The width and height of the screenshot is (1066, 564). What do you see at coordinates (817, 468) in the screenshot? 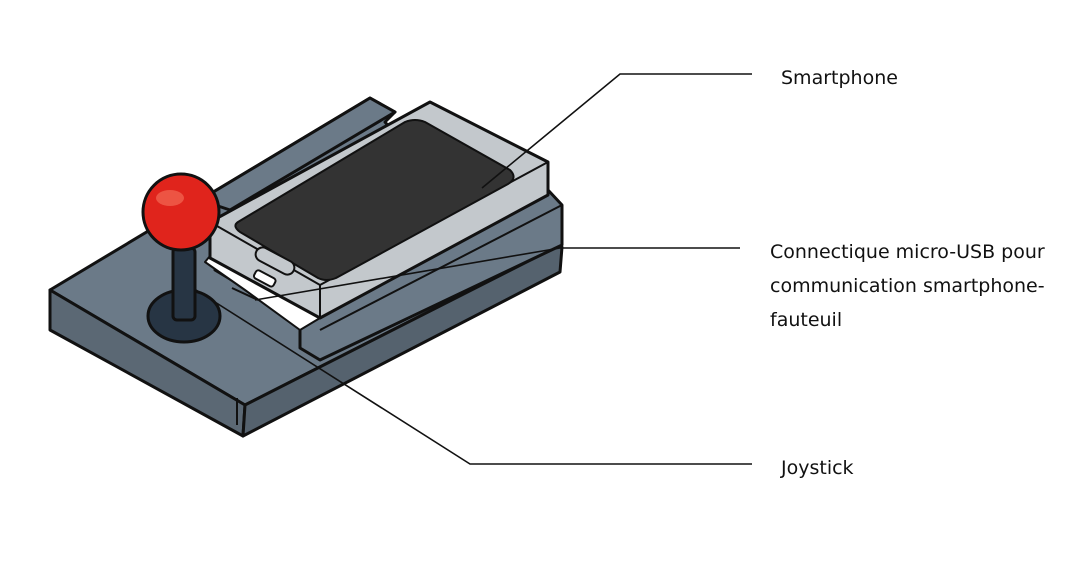
I see `joystick-label: Joystick` at bounding box center [817, 468].